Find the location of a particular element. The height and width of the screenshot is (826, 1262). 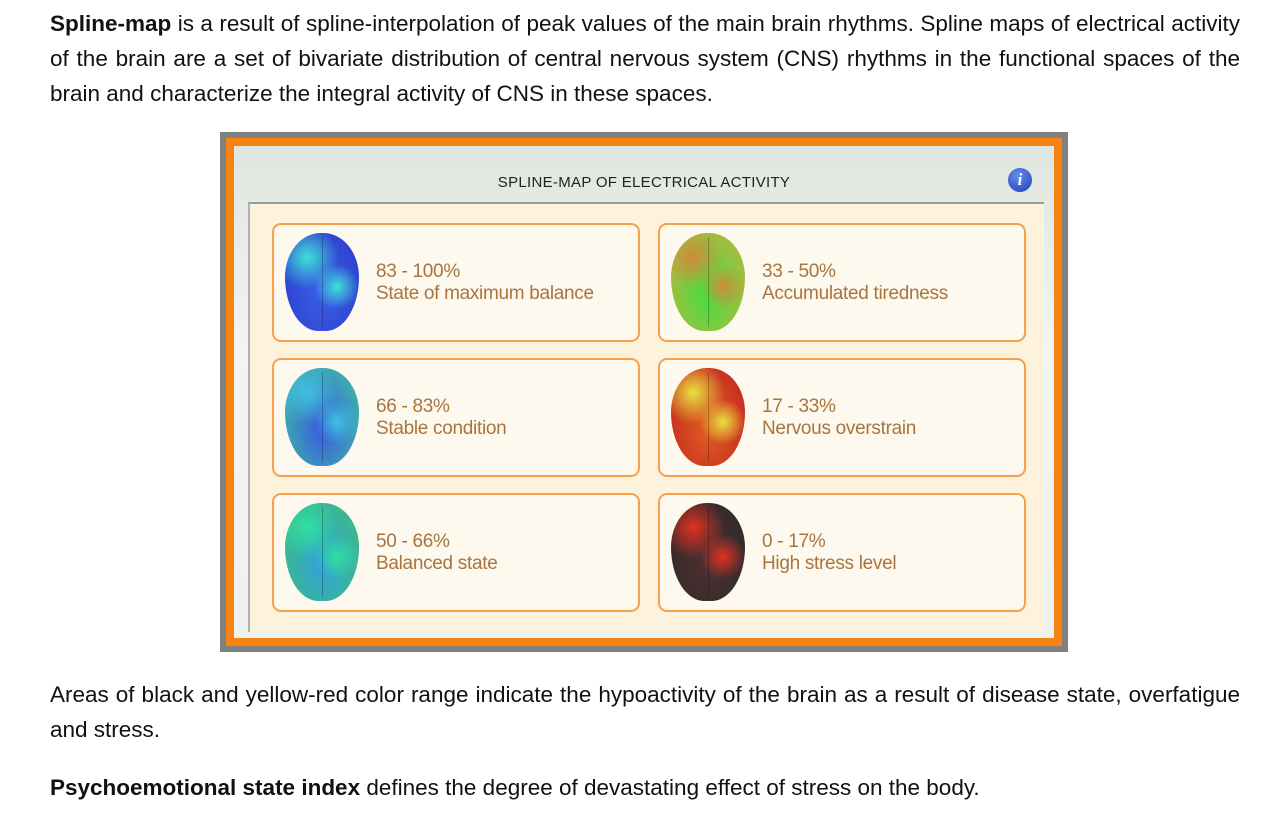

state-card: 33 - 50% Accumulated tiredness is located at coordinates (842, 282).